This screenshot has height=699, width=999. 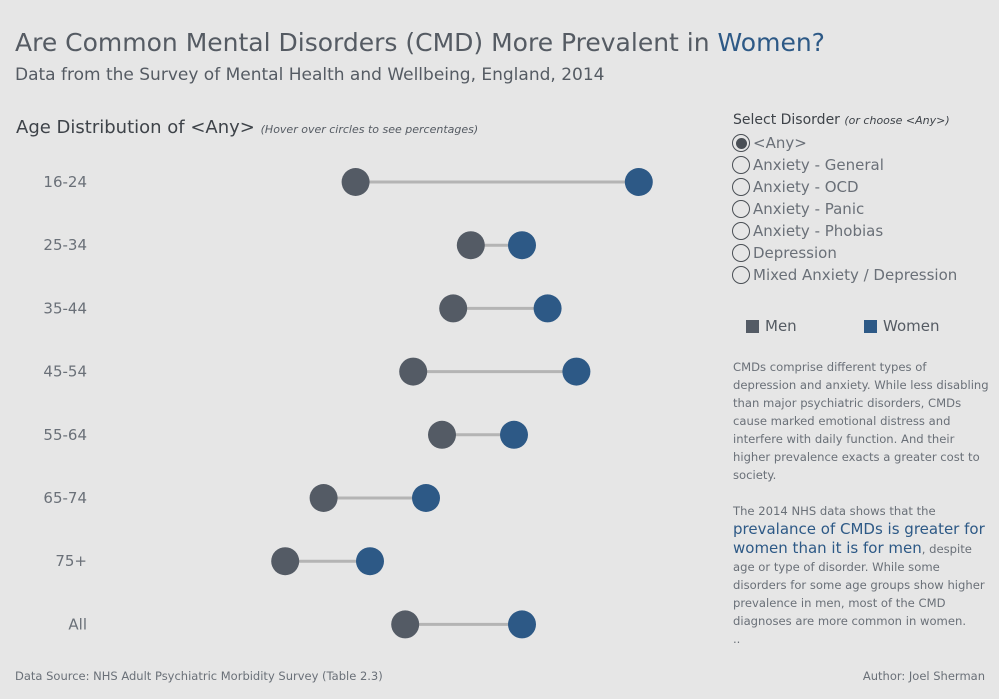 I want to click on filter-option: Depression, so click(x=844, y=253).